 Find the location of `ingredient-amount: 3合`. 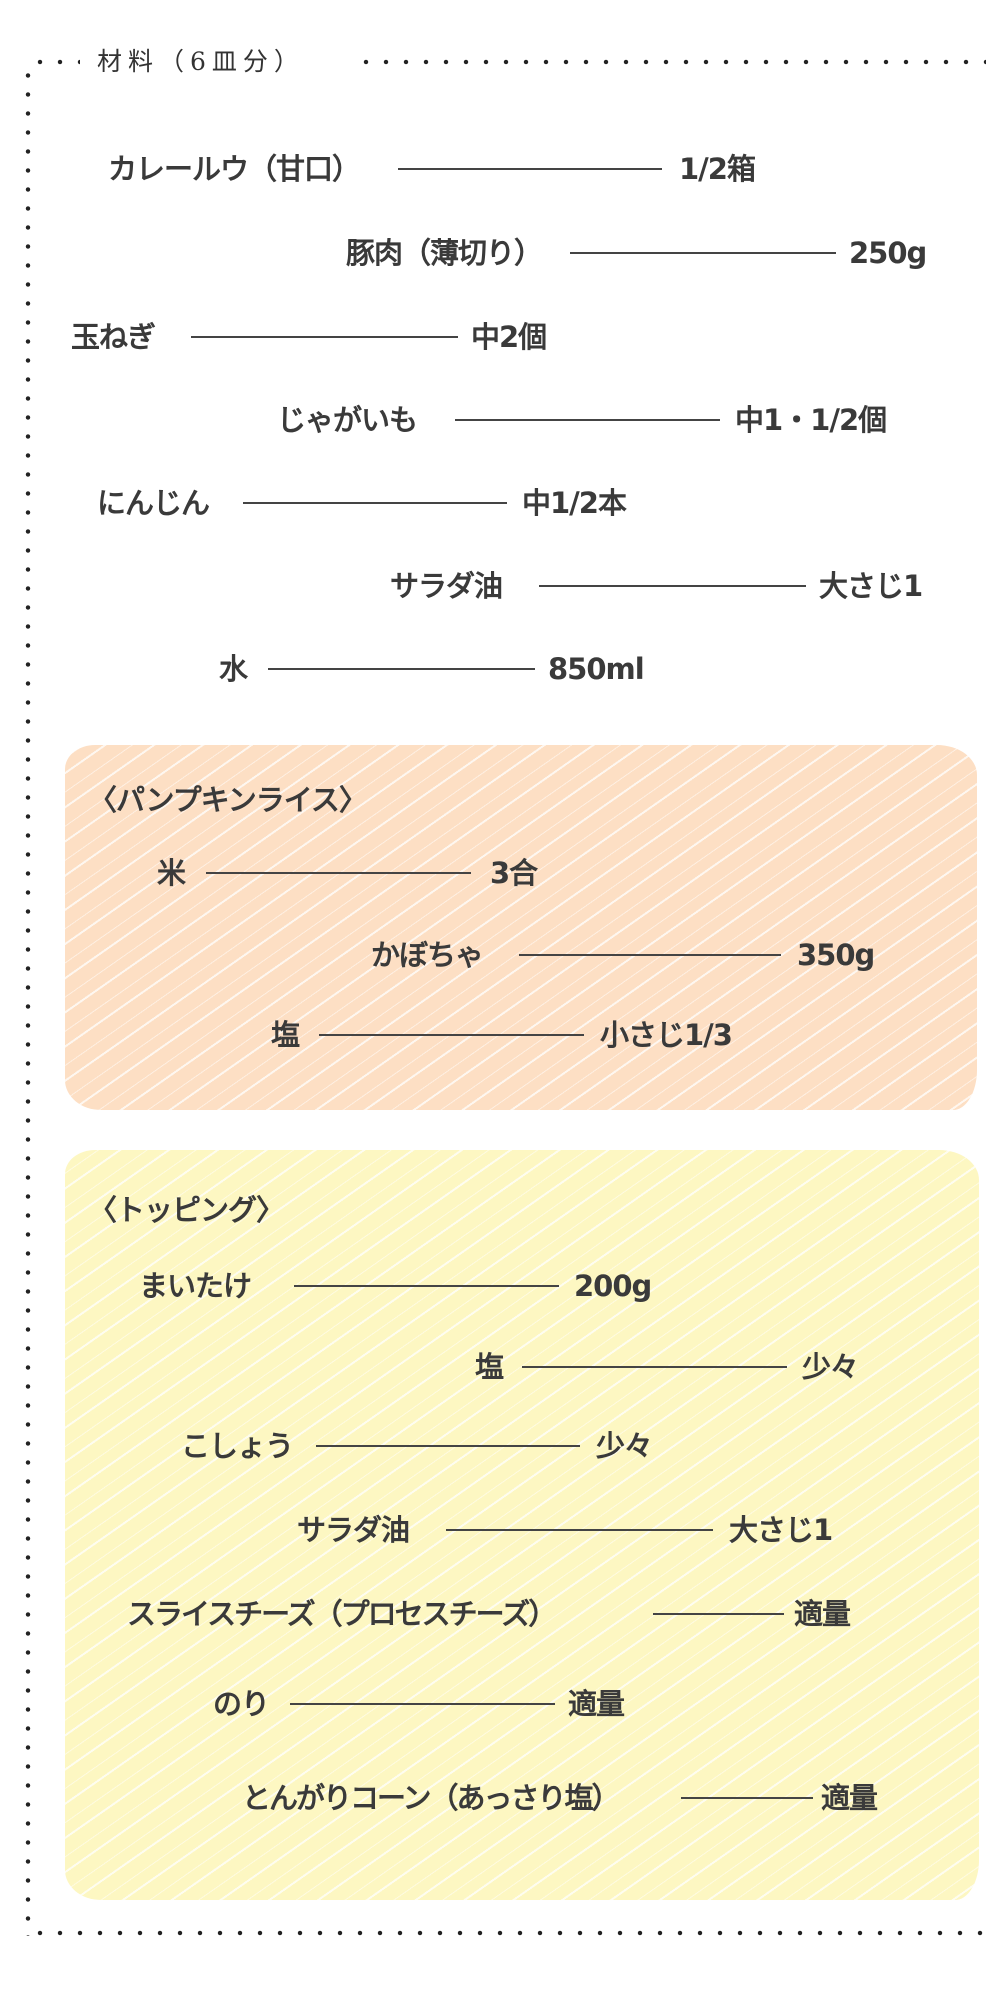

ingredient-amount: 3合 is located at coordinates (514, 873).